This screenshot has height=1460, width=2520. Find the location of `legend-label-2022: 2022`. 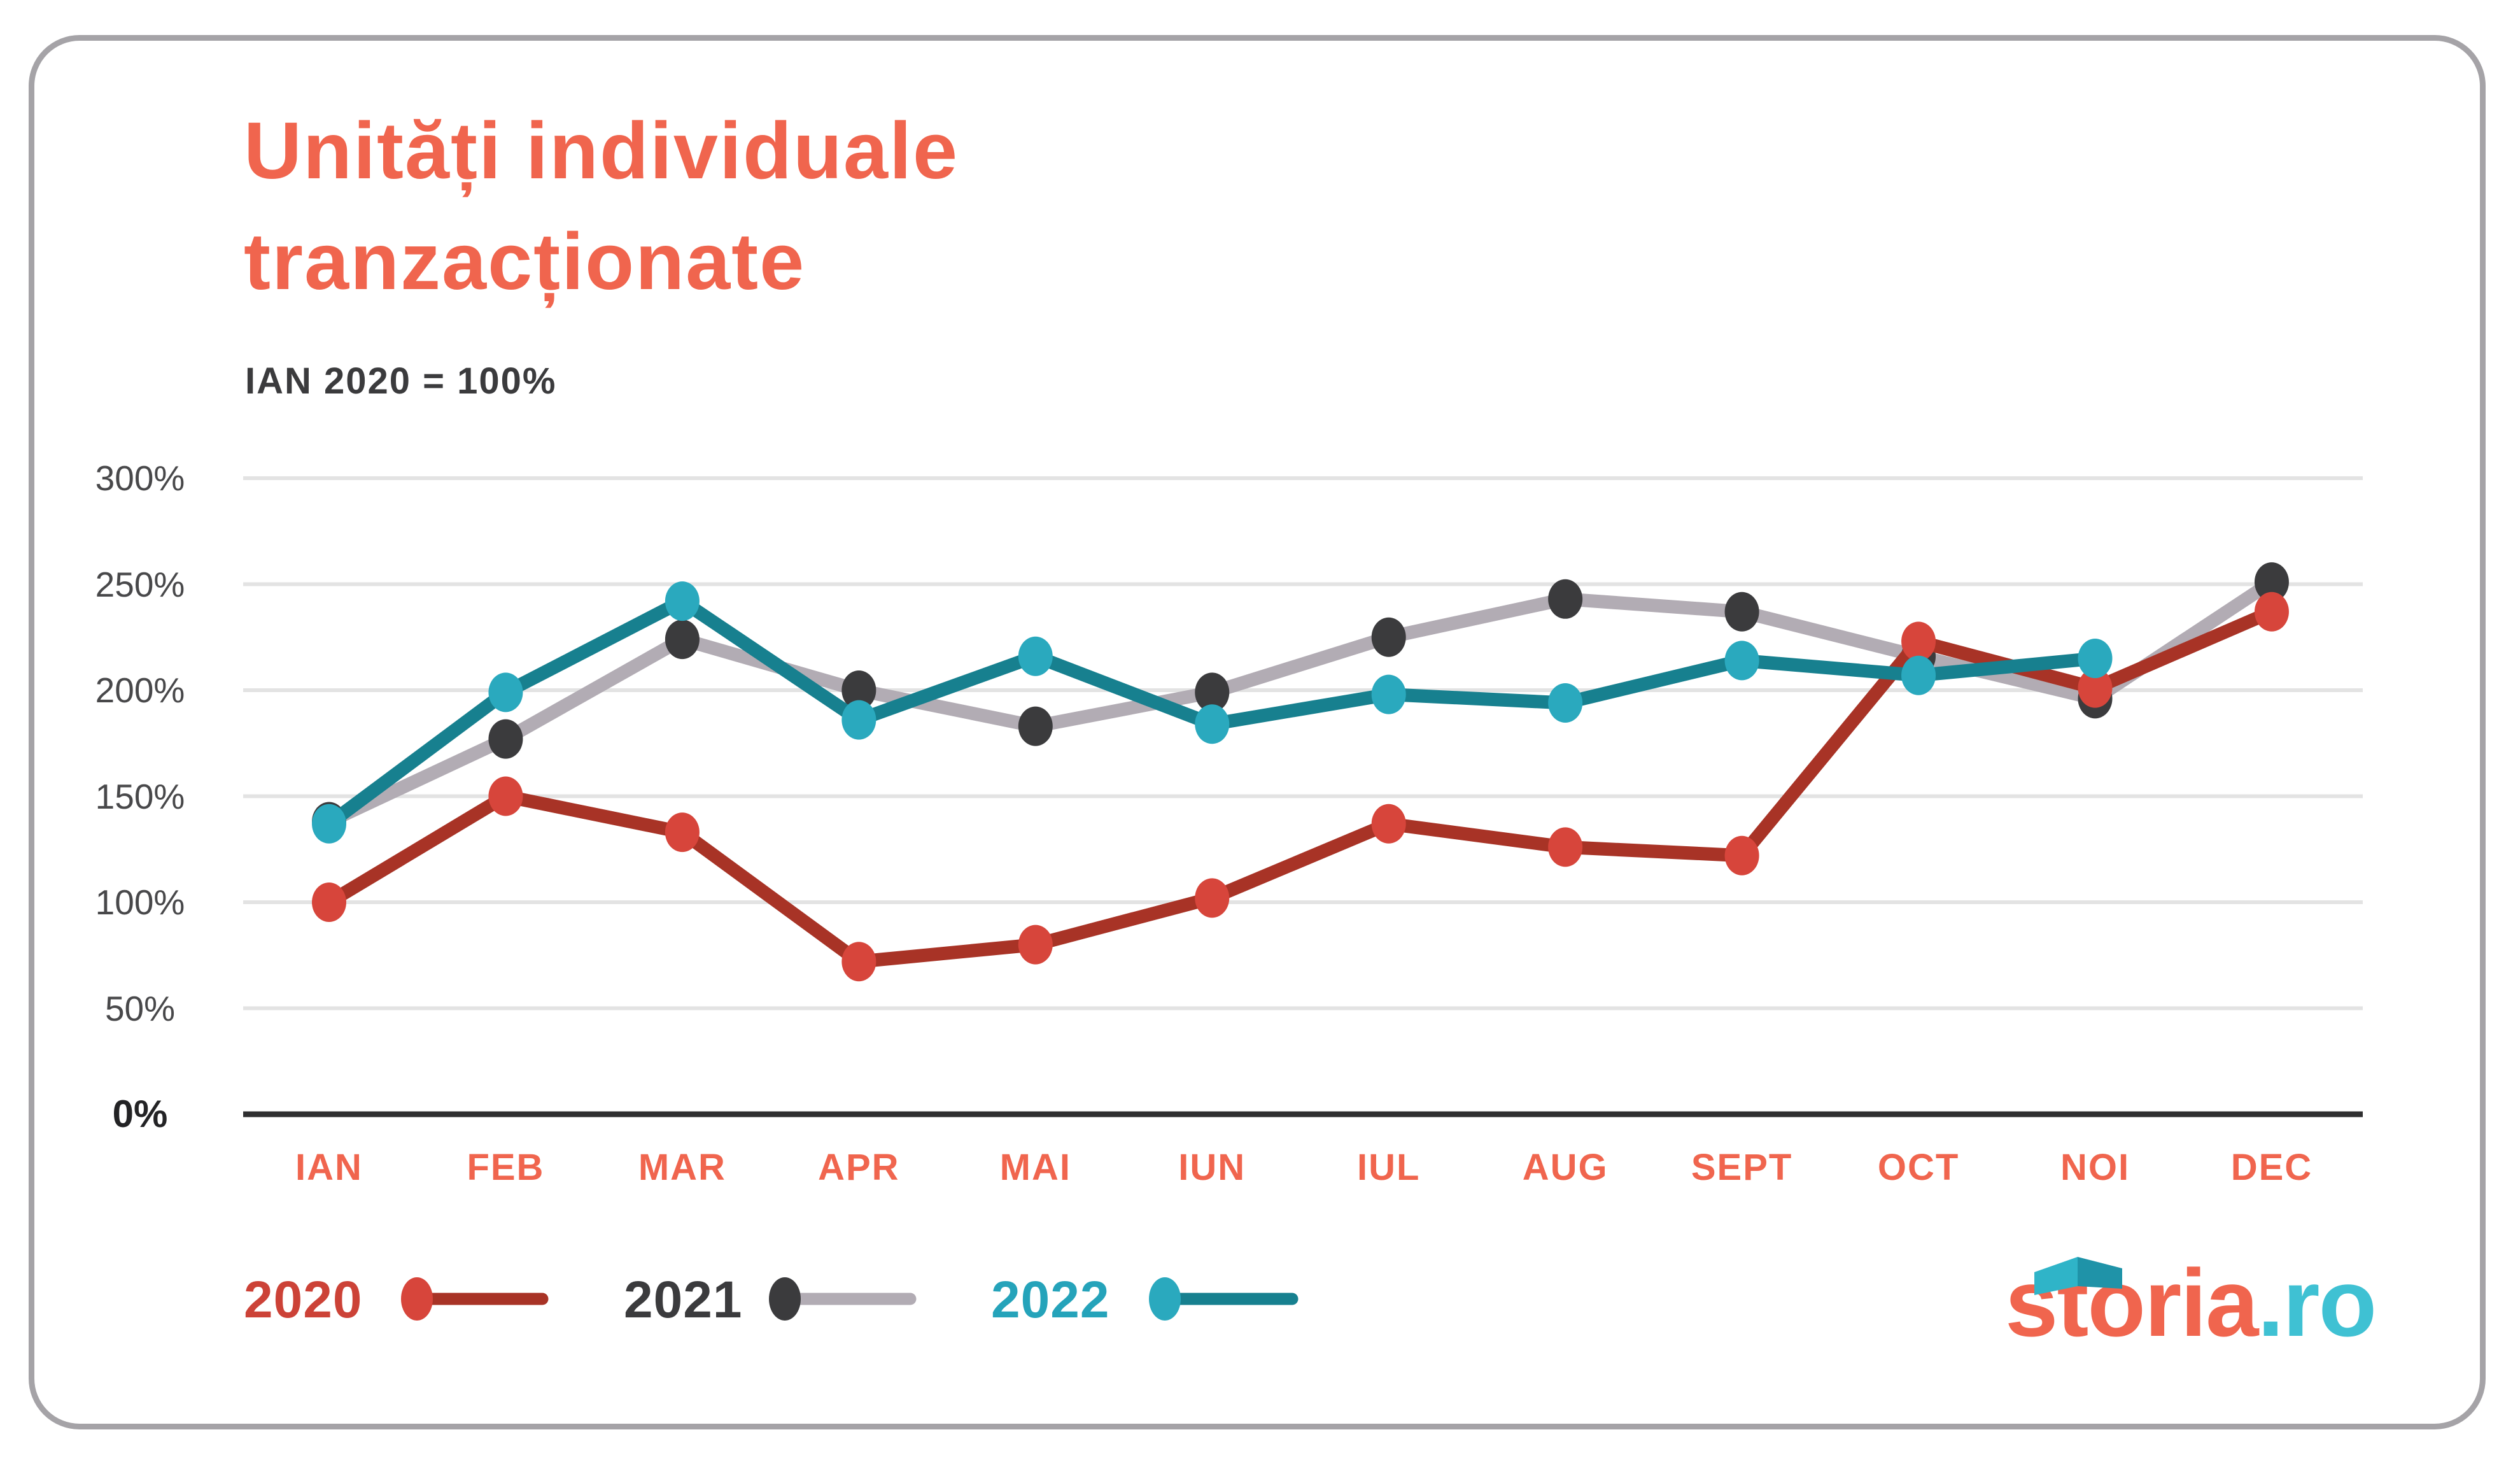

legend-label-2022: 2022 is located at coordinates (1050, 1300).